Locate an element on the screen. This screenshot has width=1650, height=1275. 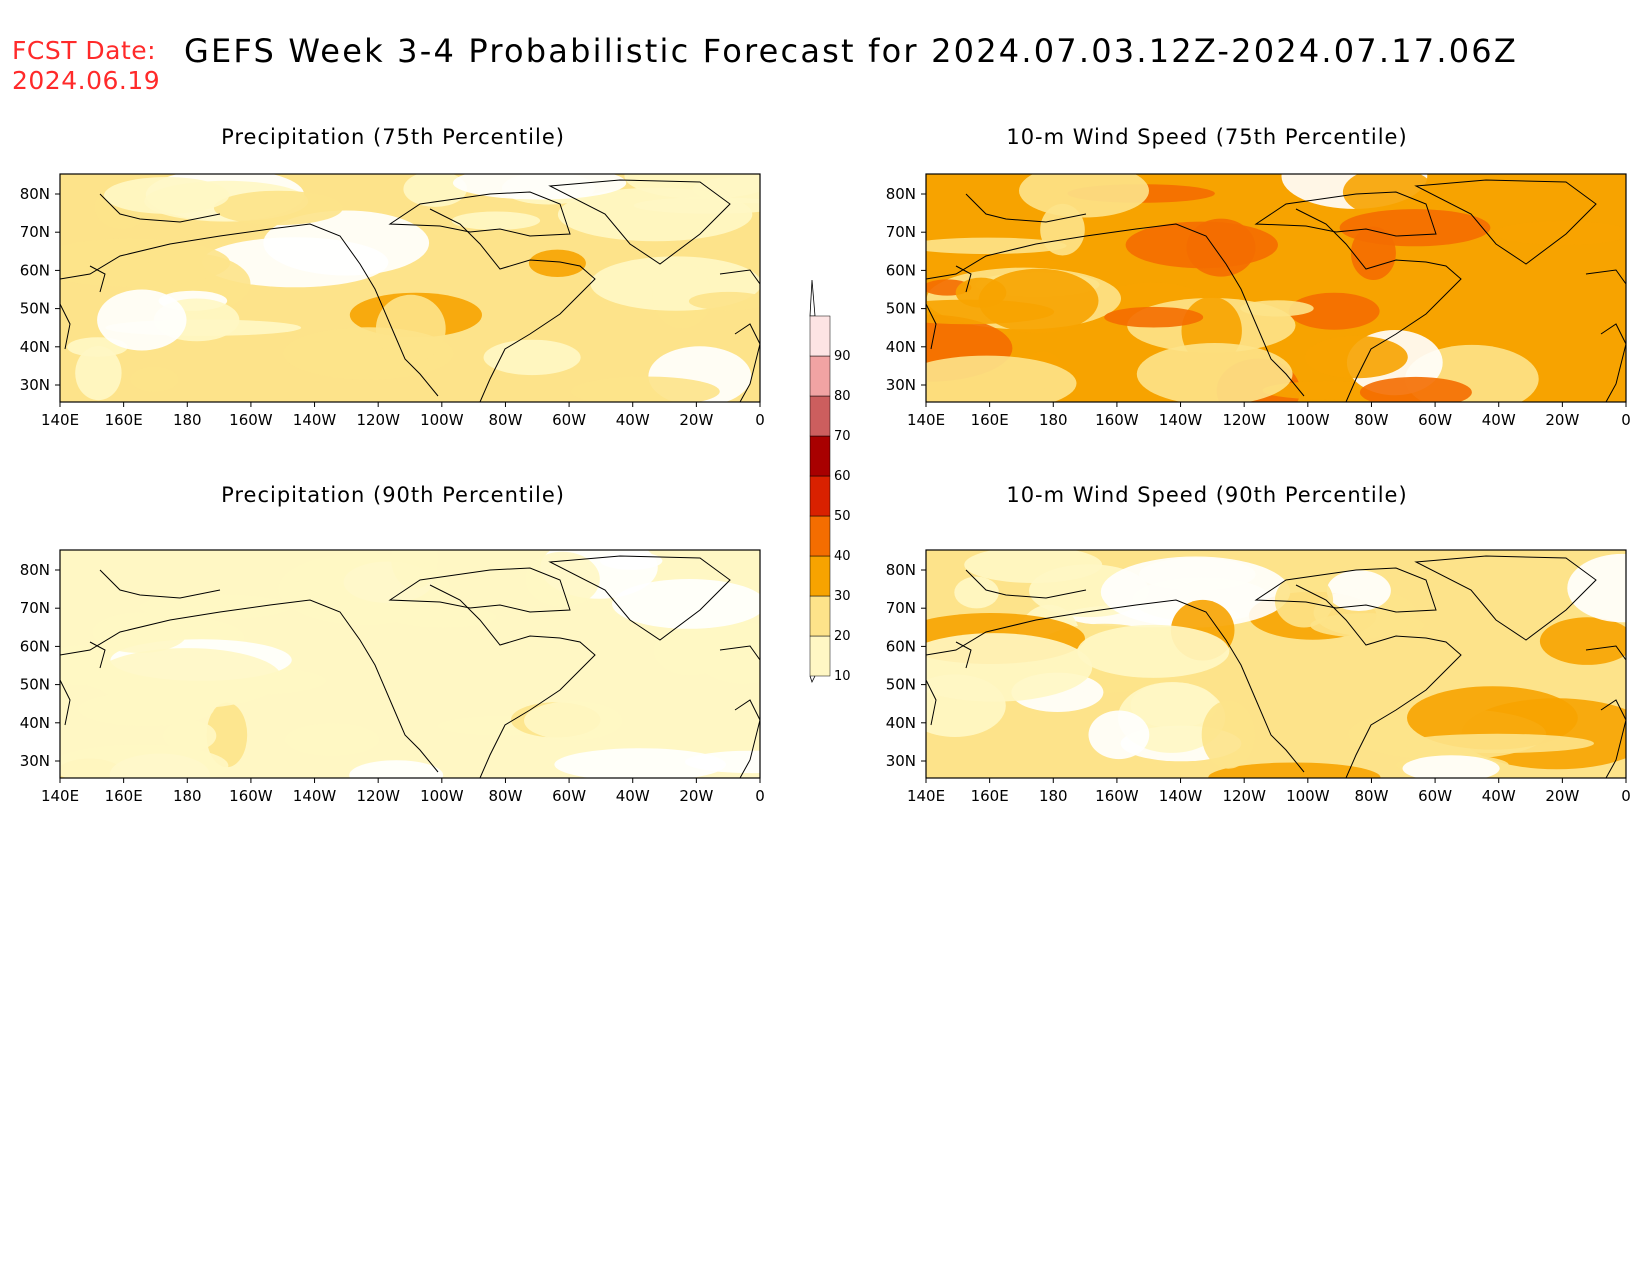
lon-label: 180 is located at coordinates (187, 796).